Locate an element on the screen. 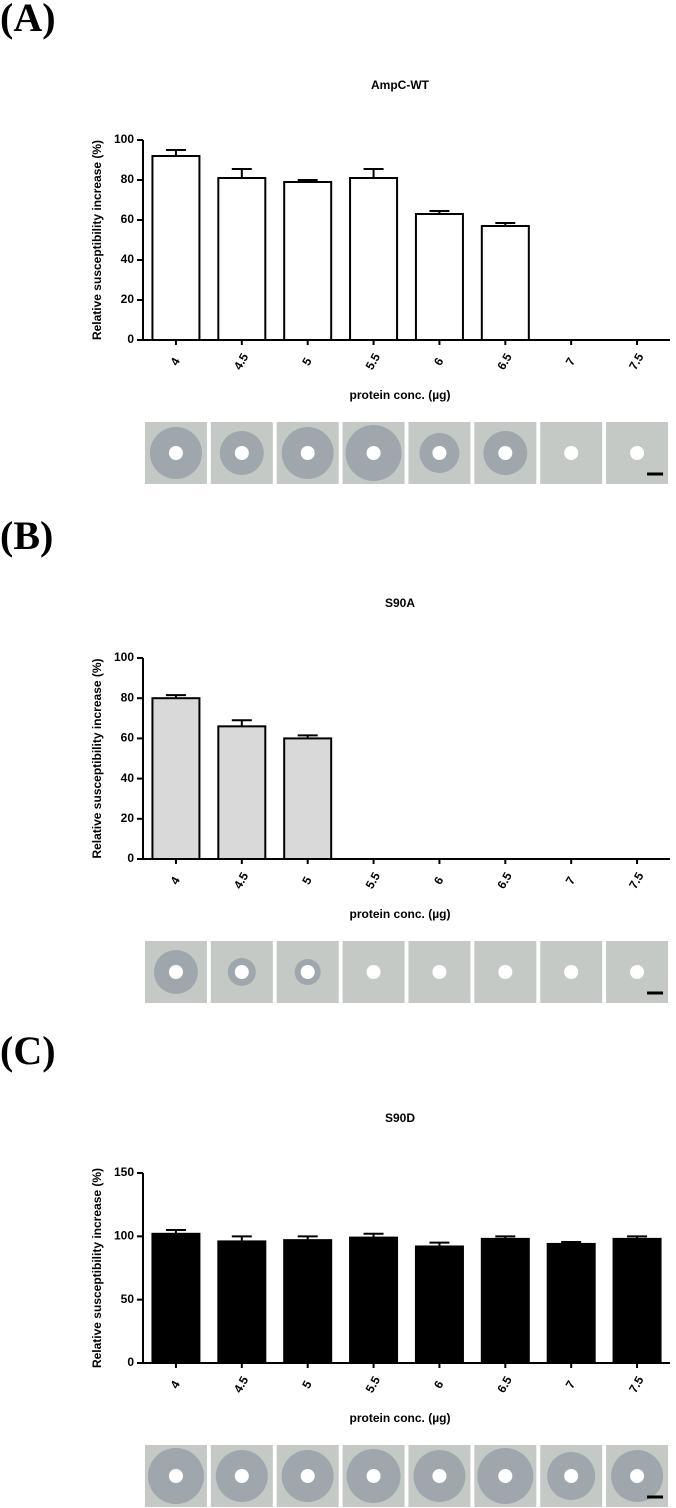  y-tick-label: 150 is located at coordinates (124, 1172).